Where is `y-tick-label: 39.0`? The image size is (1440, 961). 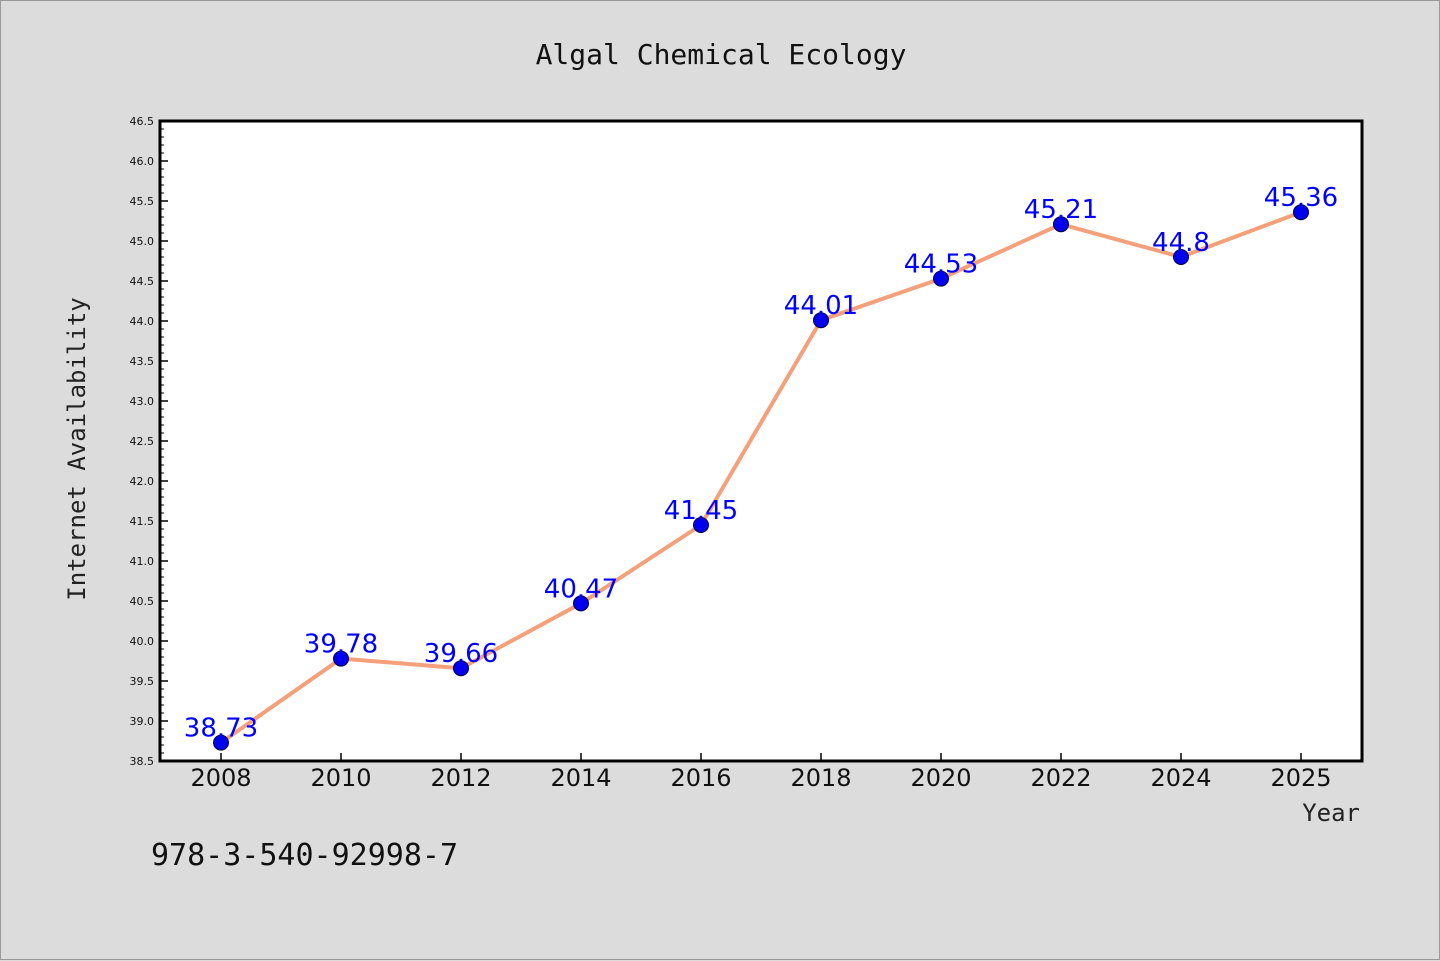
y-tick-label: 39.0 is located at coordinates (142, 721).